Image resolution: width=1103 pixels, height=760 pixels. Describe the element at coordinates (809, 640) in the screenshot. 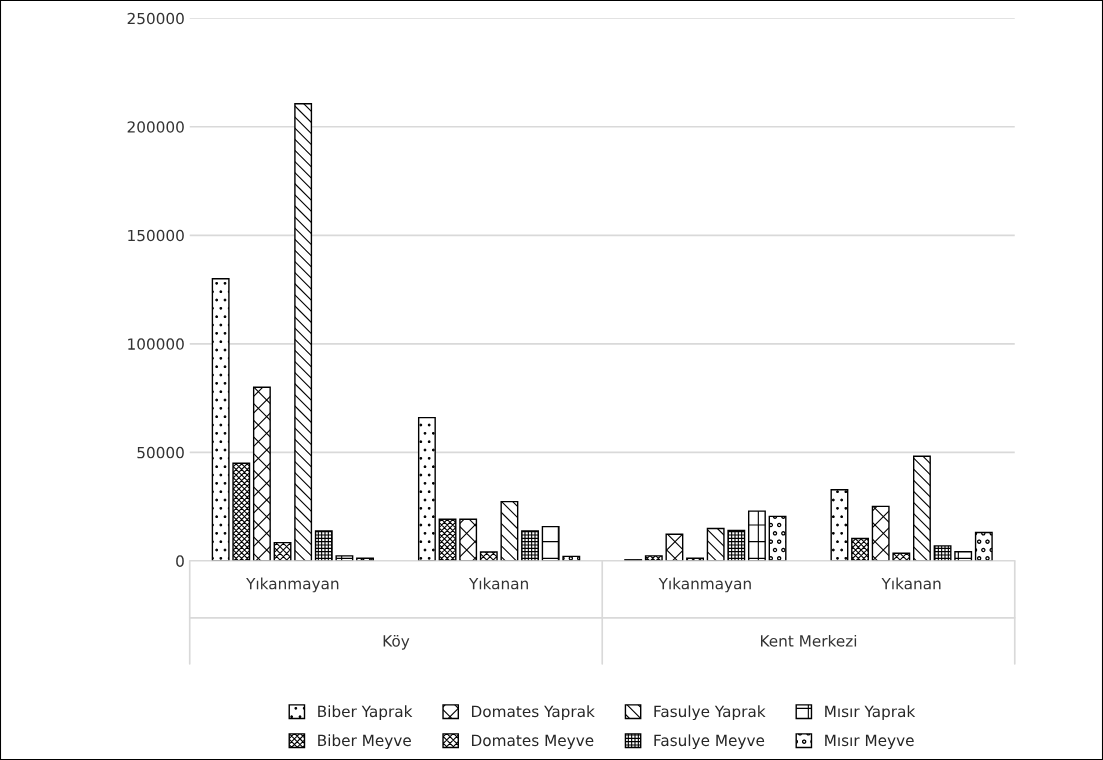

I see `text: Kent Merkezi` at that location.